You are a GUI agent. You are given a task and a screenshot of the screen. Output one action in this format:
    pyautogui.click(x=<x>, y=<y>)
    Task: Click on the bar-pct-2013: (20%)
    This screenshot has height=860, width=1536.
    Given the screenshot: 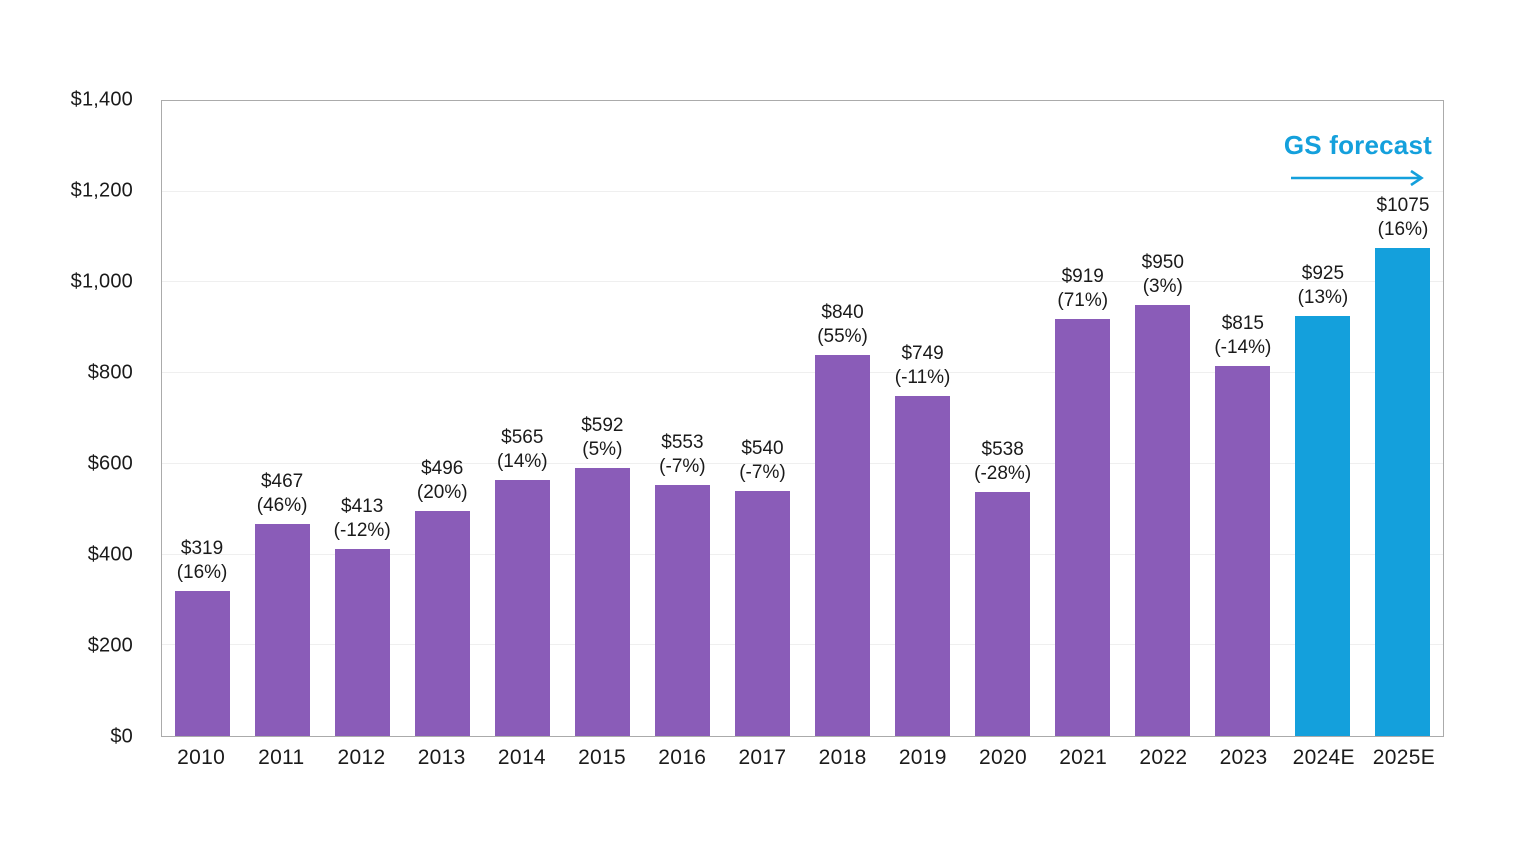 What is the action you would take?
    pyautogui.click(x=442, y=493)
    